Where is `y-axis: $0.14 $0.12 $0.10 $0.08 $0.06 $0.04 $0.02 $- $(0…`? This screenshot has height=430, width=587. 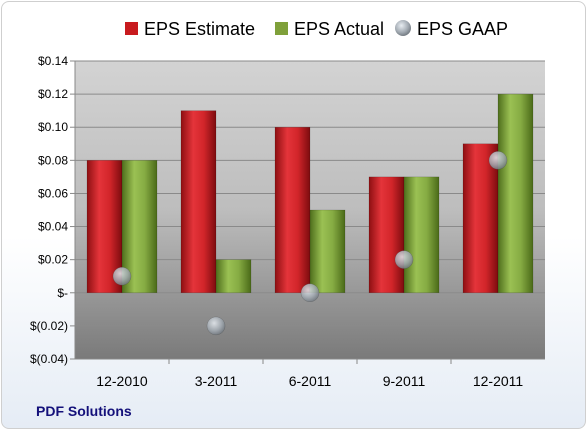 y-axis: $0.14 $0.12 $0.10 $0.08 $0.06 $0.04 $0.02 $- $(0… is located at coordinates (53, 210).